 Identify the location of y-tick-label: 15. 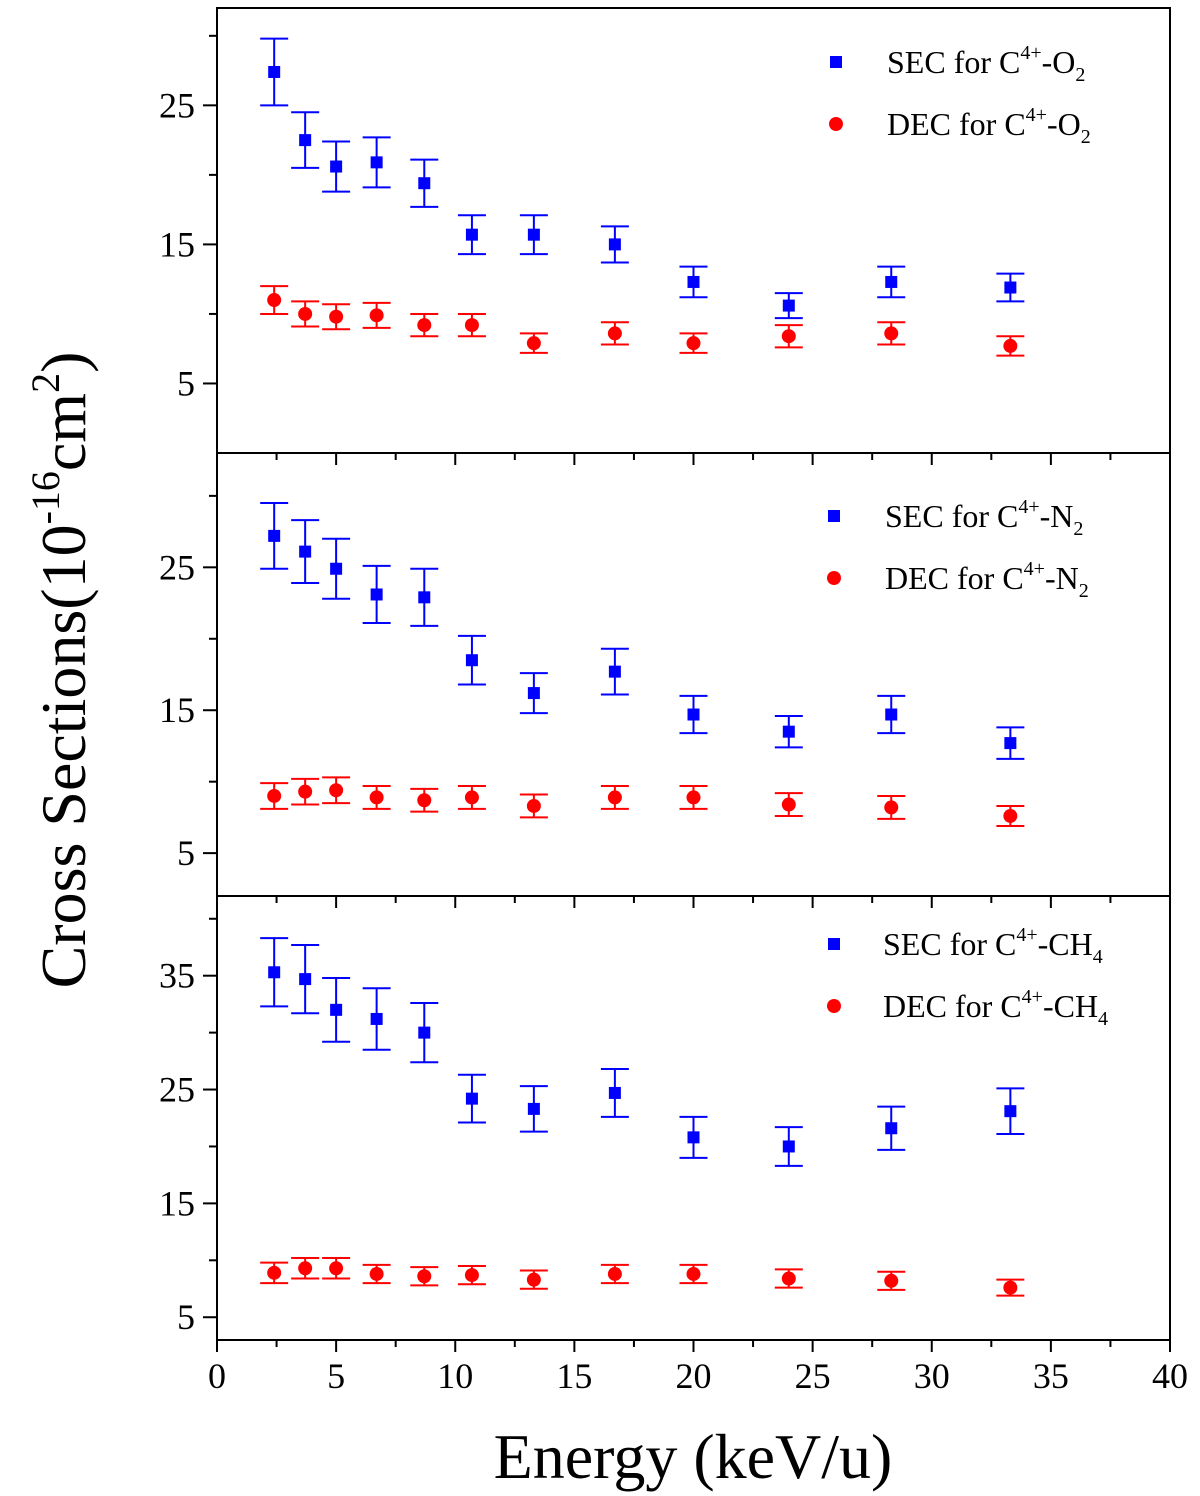
(177, 244).